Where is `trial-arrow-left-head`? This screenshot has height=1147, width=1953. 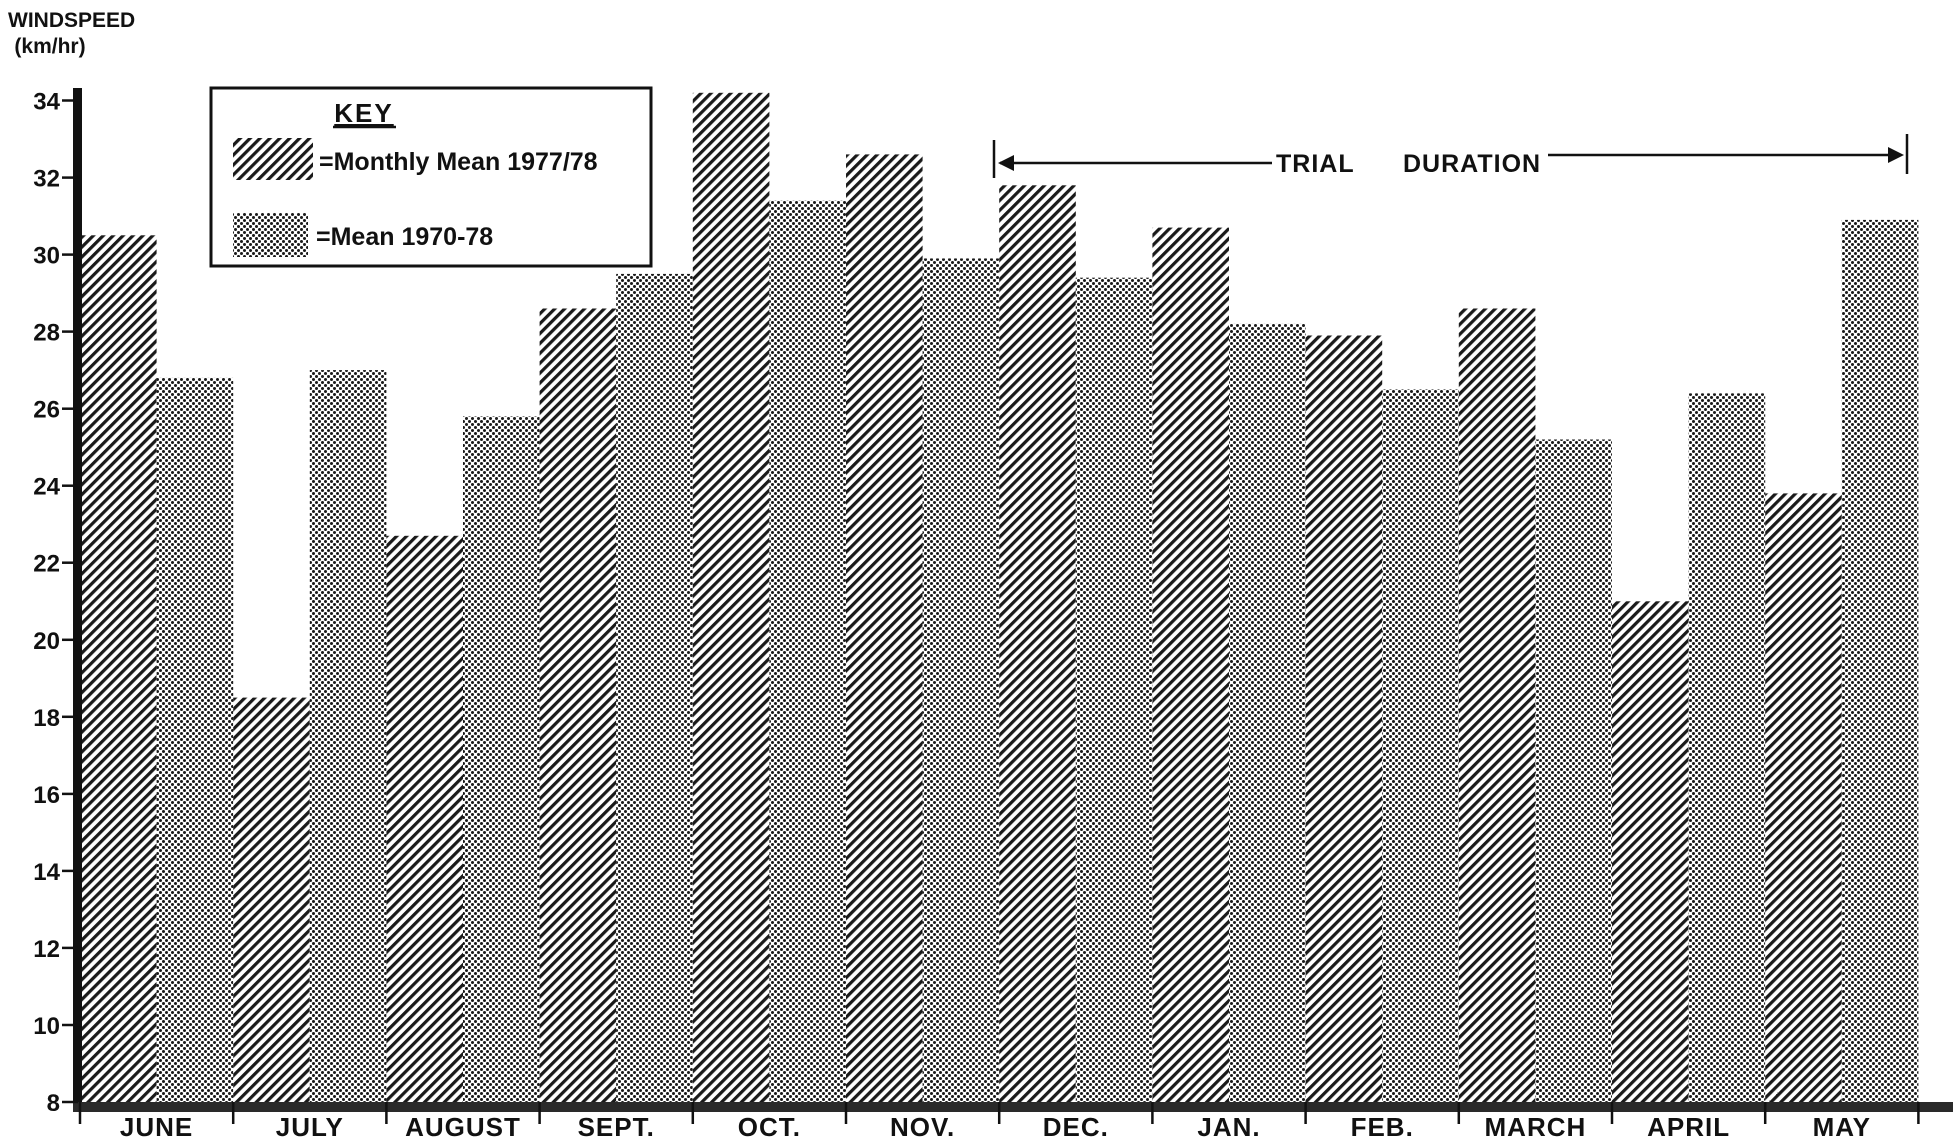
trial-arrow-left-head is located at coordinates (1006, 163).